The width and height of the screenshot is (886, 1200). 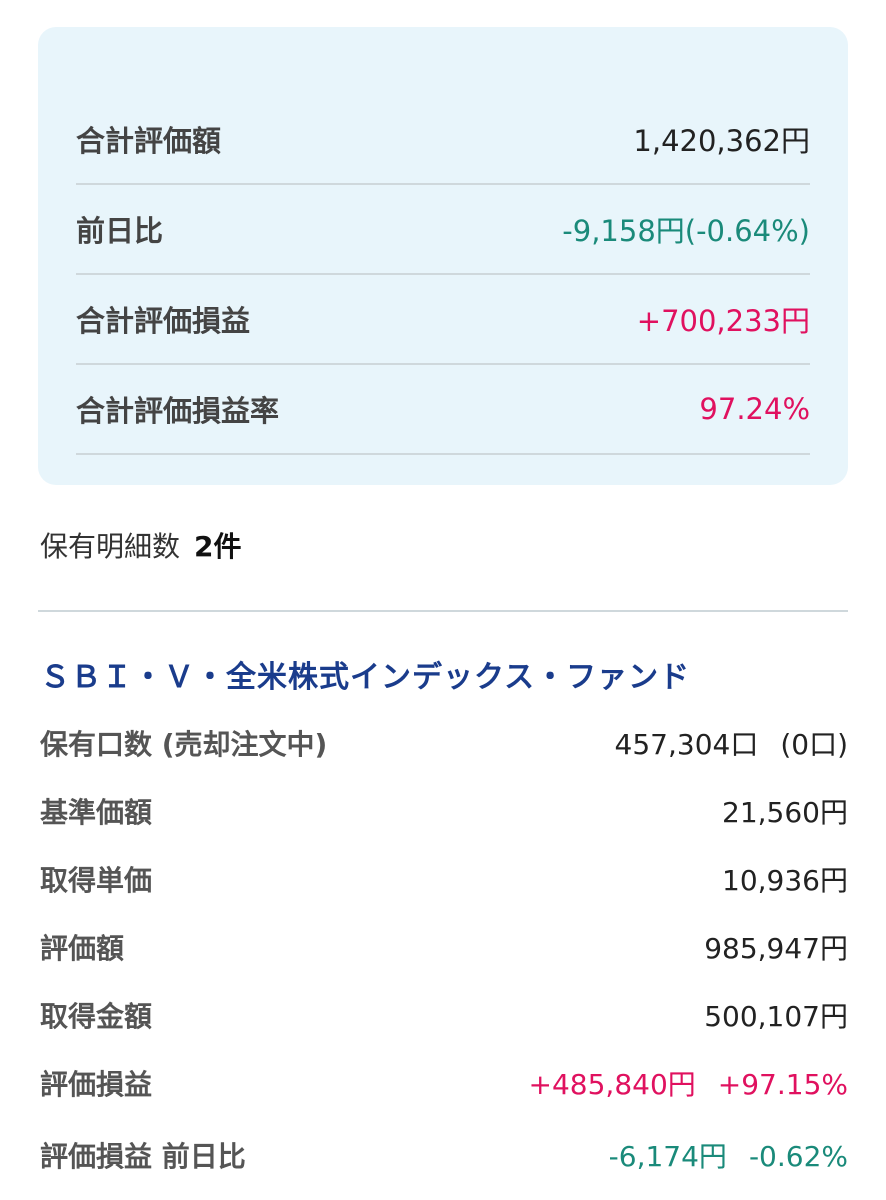 What do you see at coordinates (444, 1083) in the screenshot?
I see `fund-row-pl: 評価損益 +485,840円 +97.15%` at bounding box center [444, 1083].